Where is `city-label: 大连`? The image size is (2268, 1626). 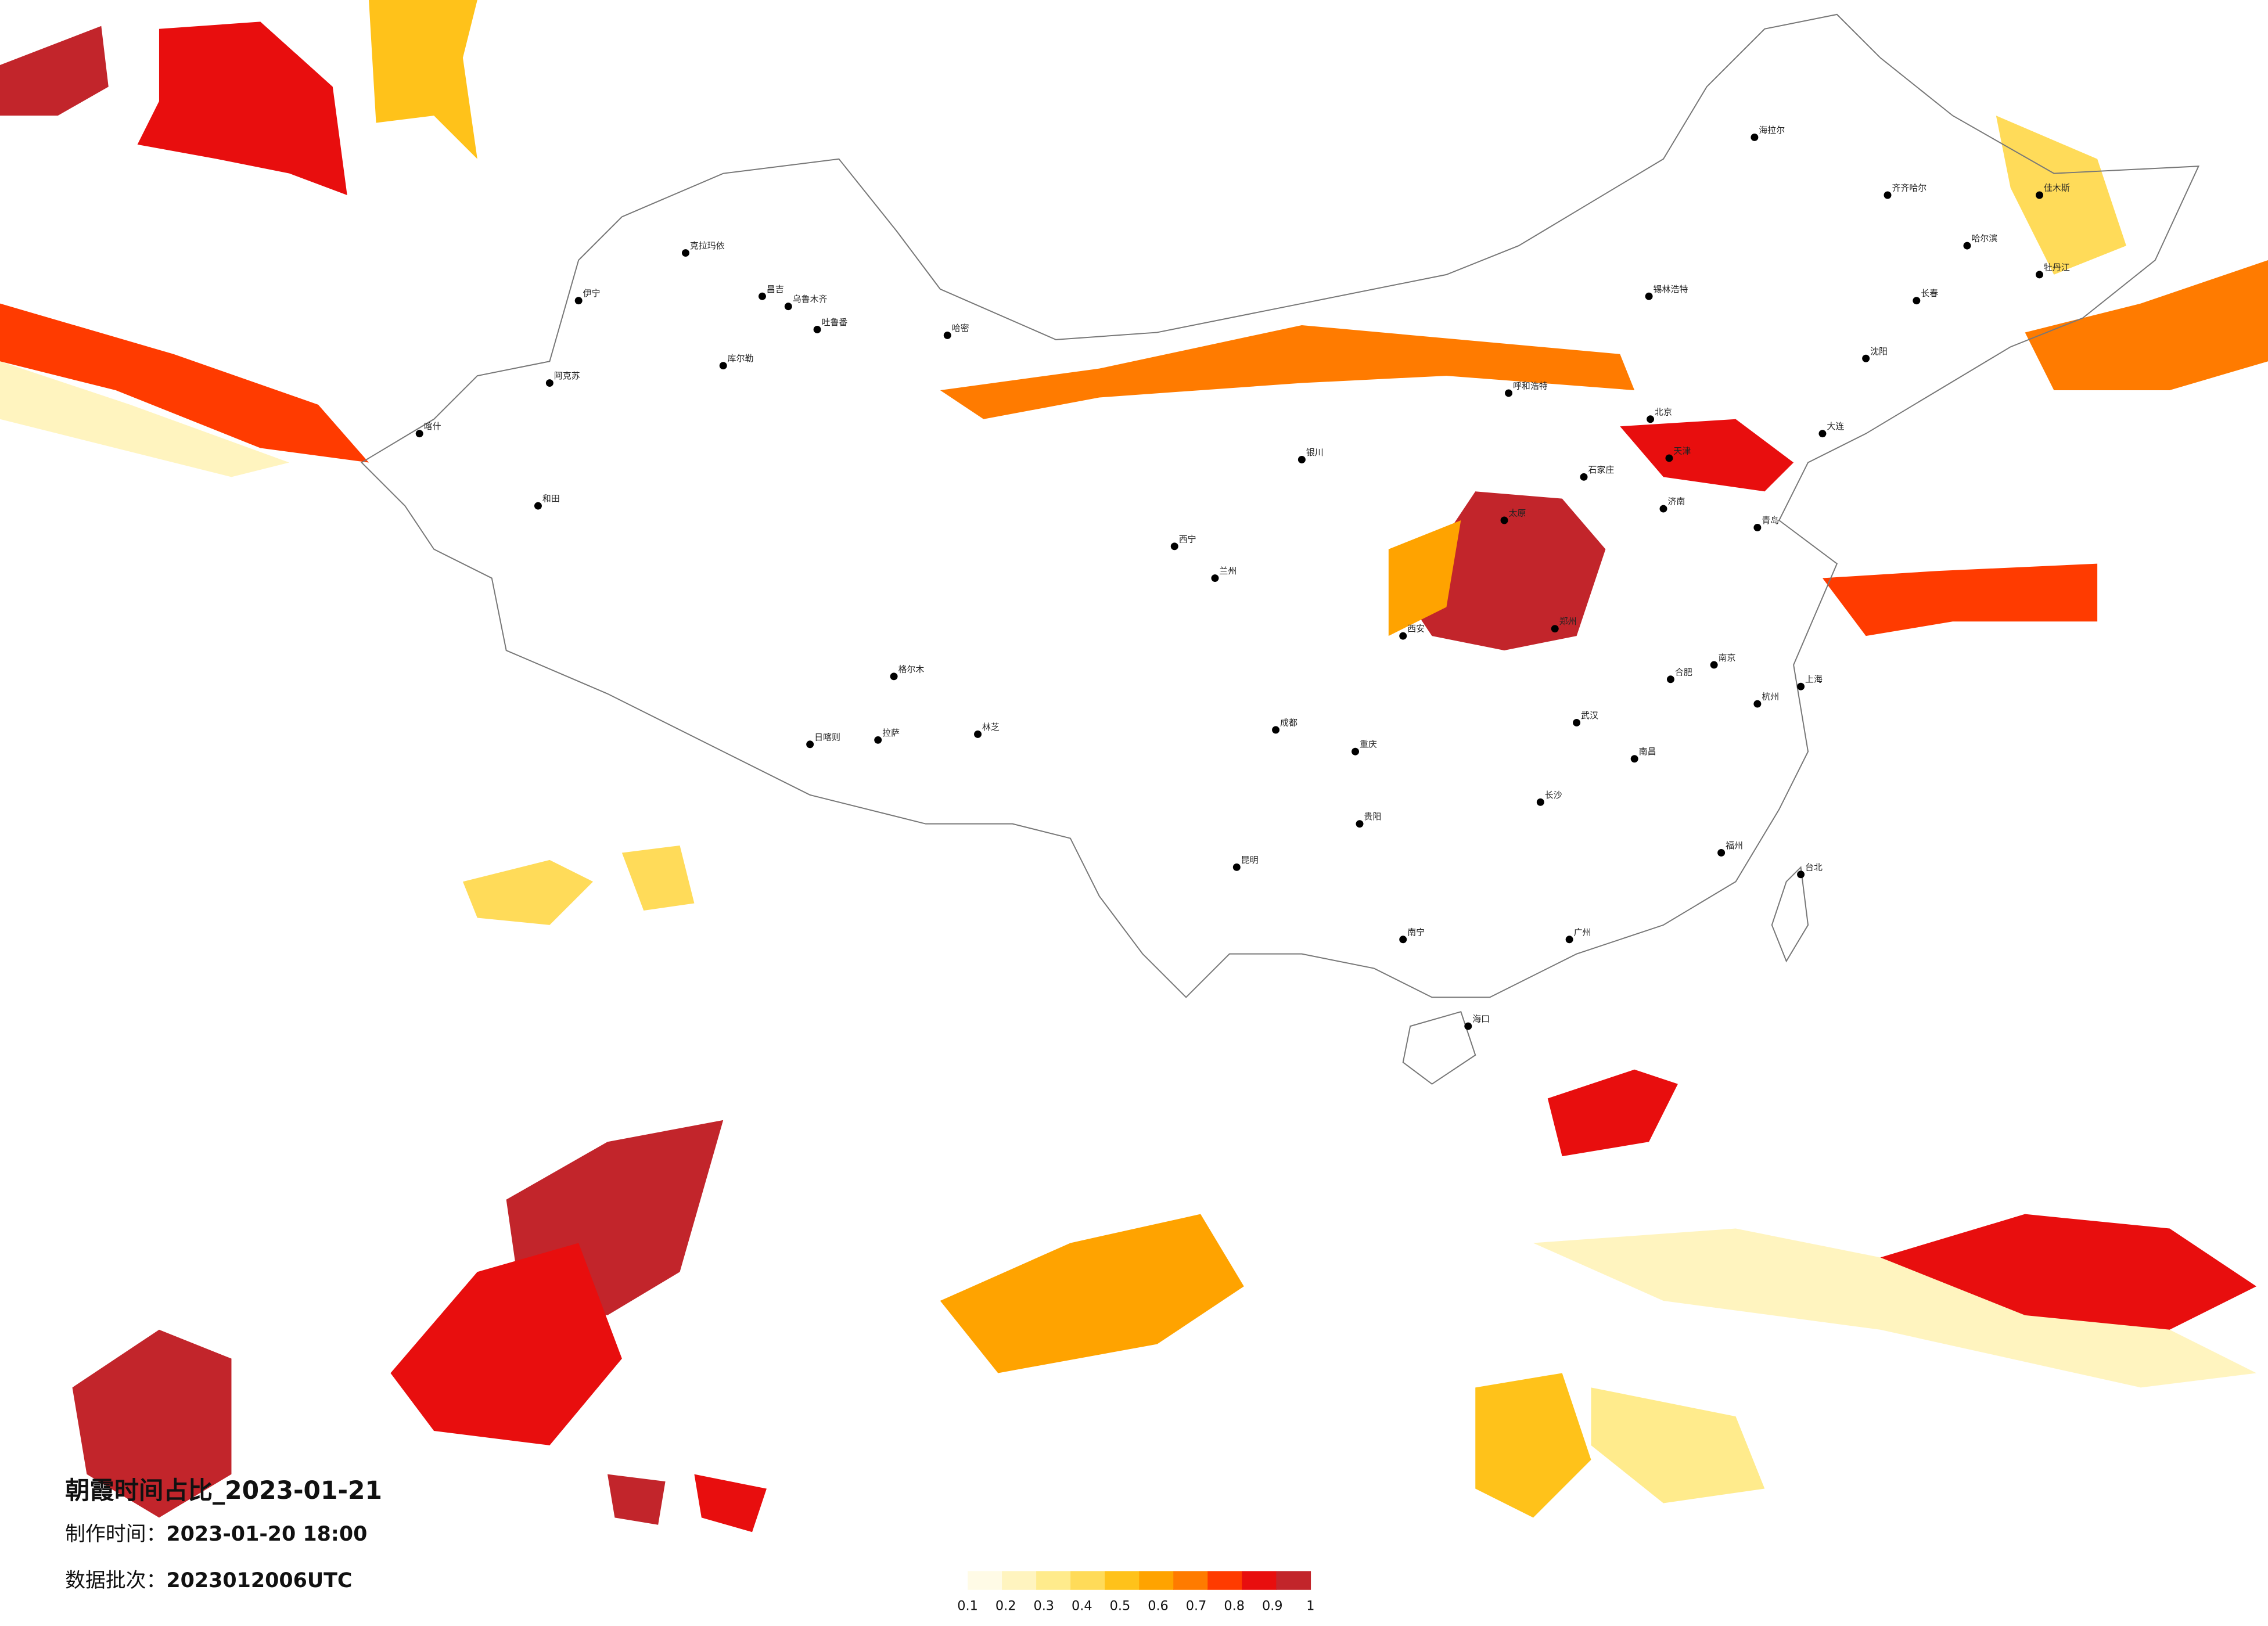 city-label: 大连 is located at coordinates (1835, 426).